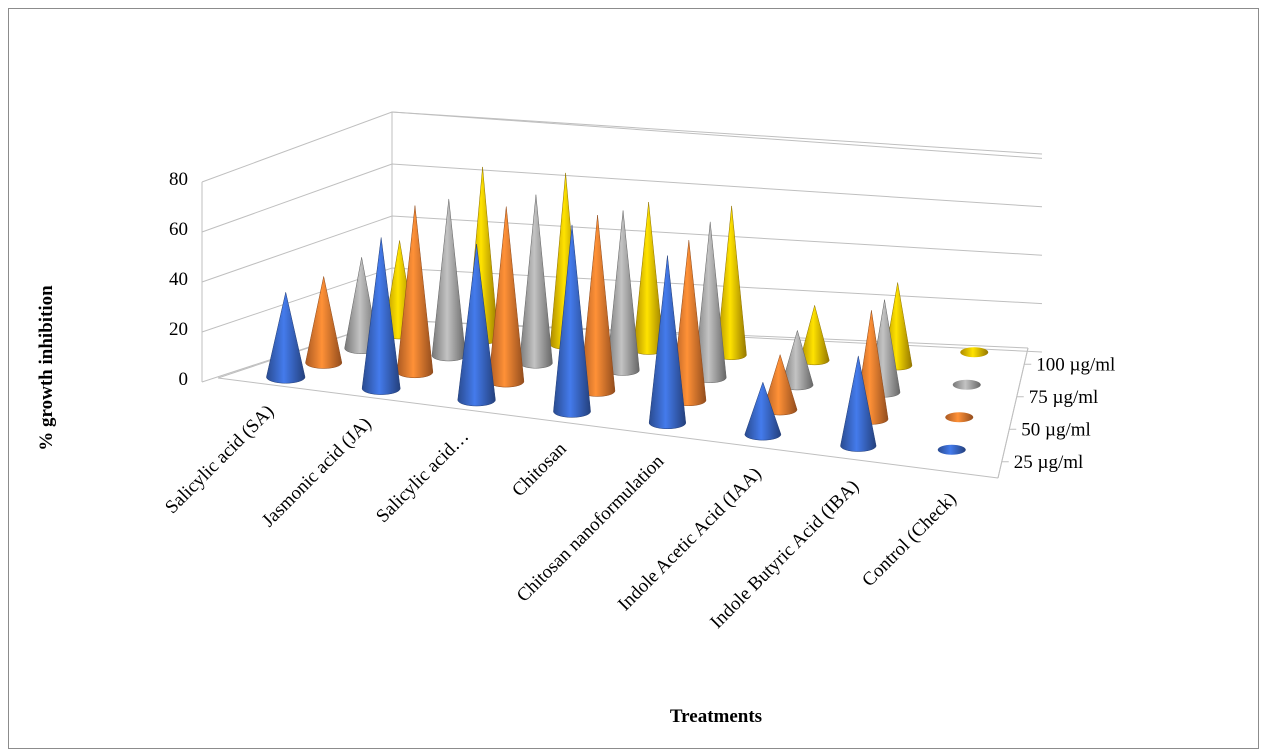 The image size is (1267, 749). Describe the element at coordinates (184, 379) in the screenshot. I see `y-tick-label: 0` at that location.